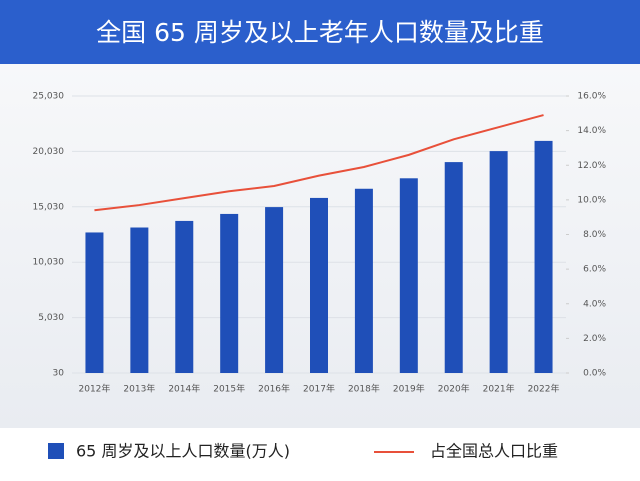 This screenshot has height=481, width=640. I want to click on x-tick-label: 2017年, so click(319, 389).